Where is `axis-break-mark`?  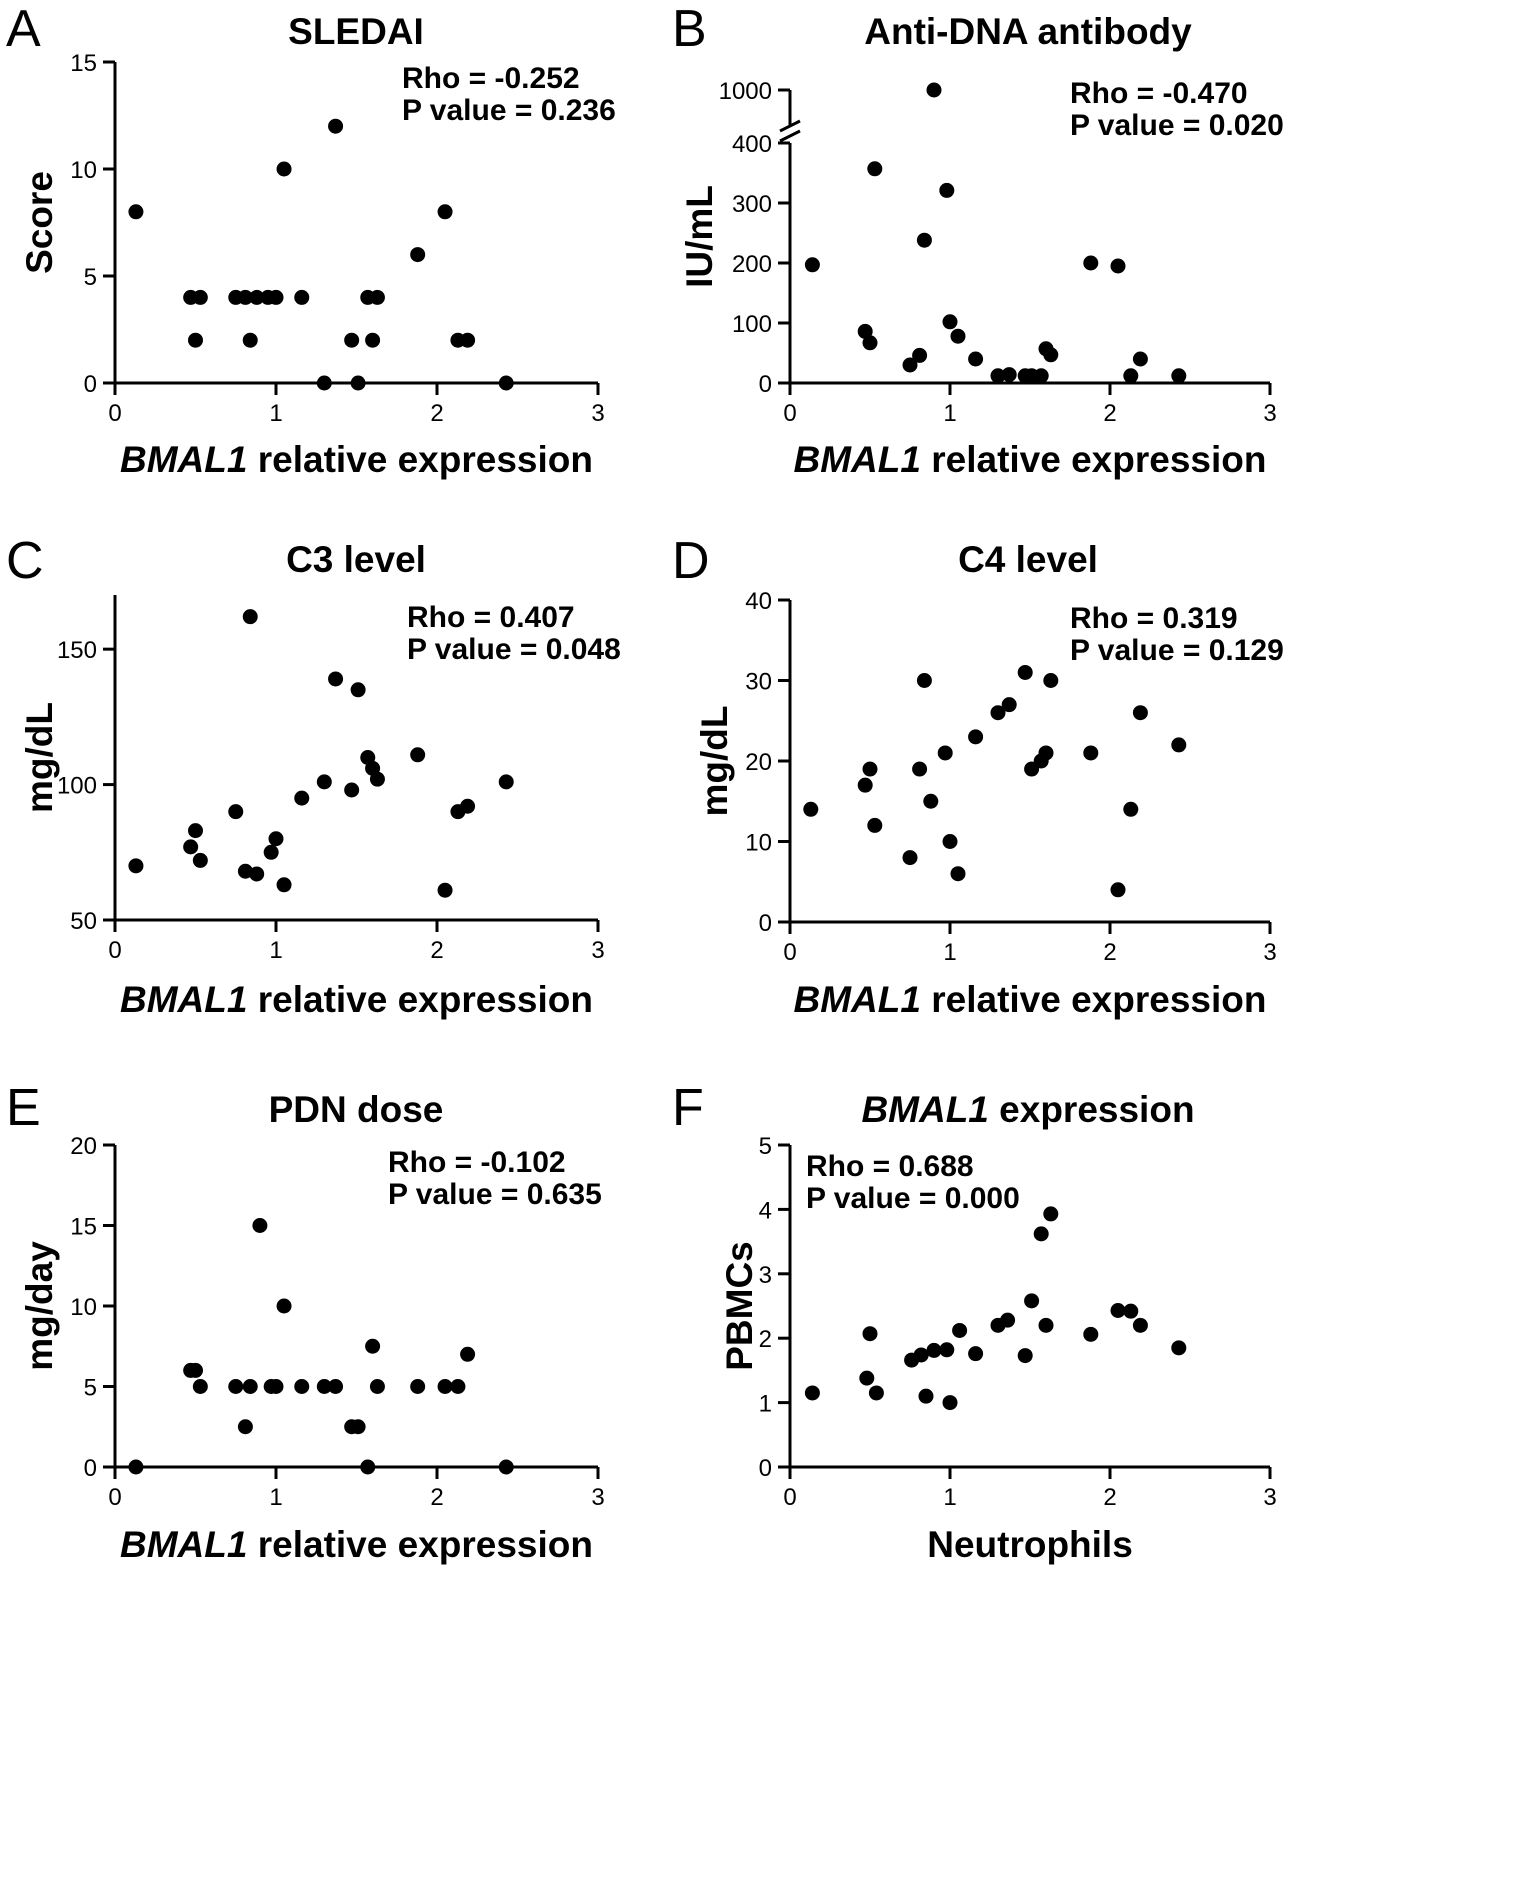 axis-break-mark is located at coordinates (790, 136).